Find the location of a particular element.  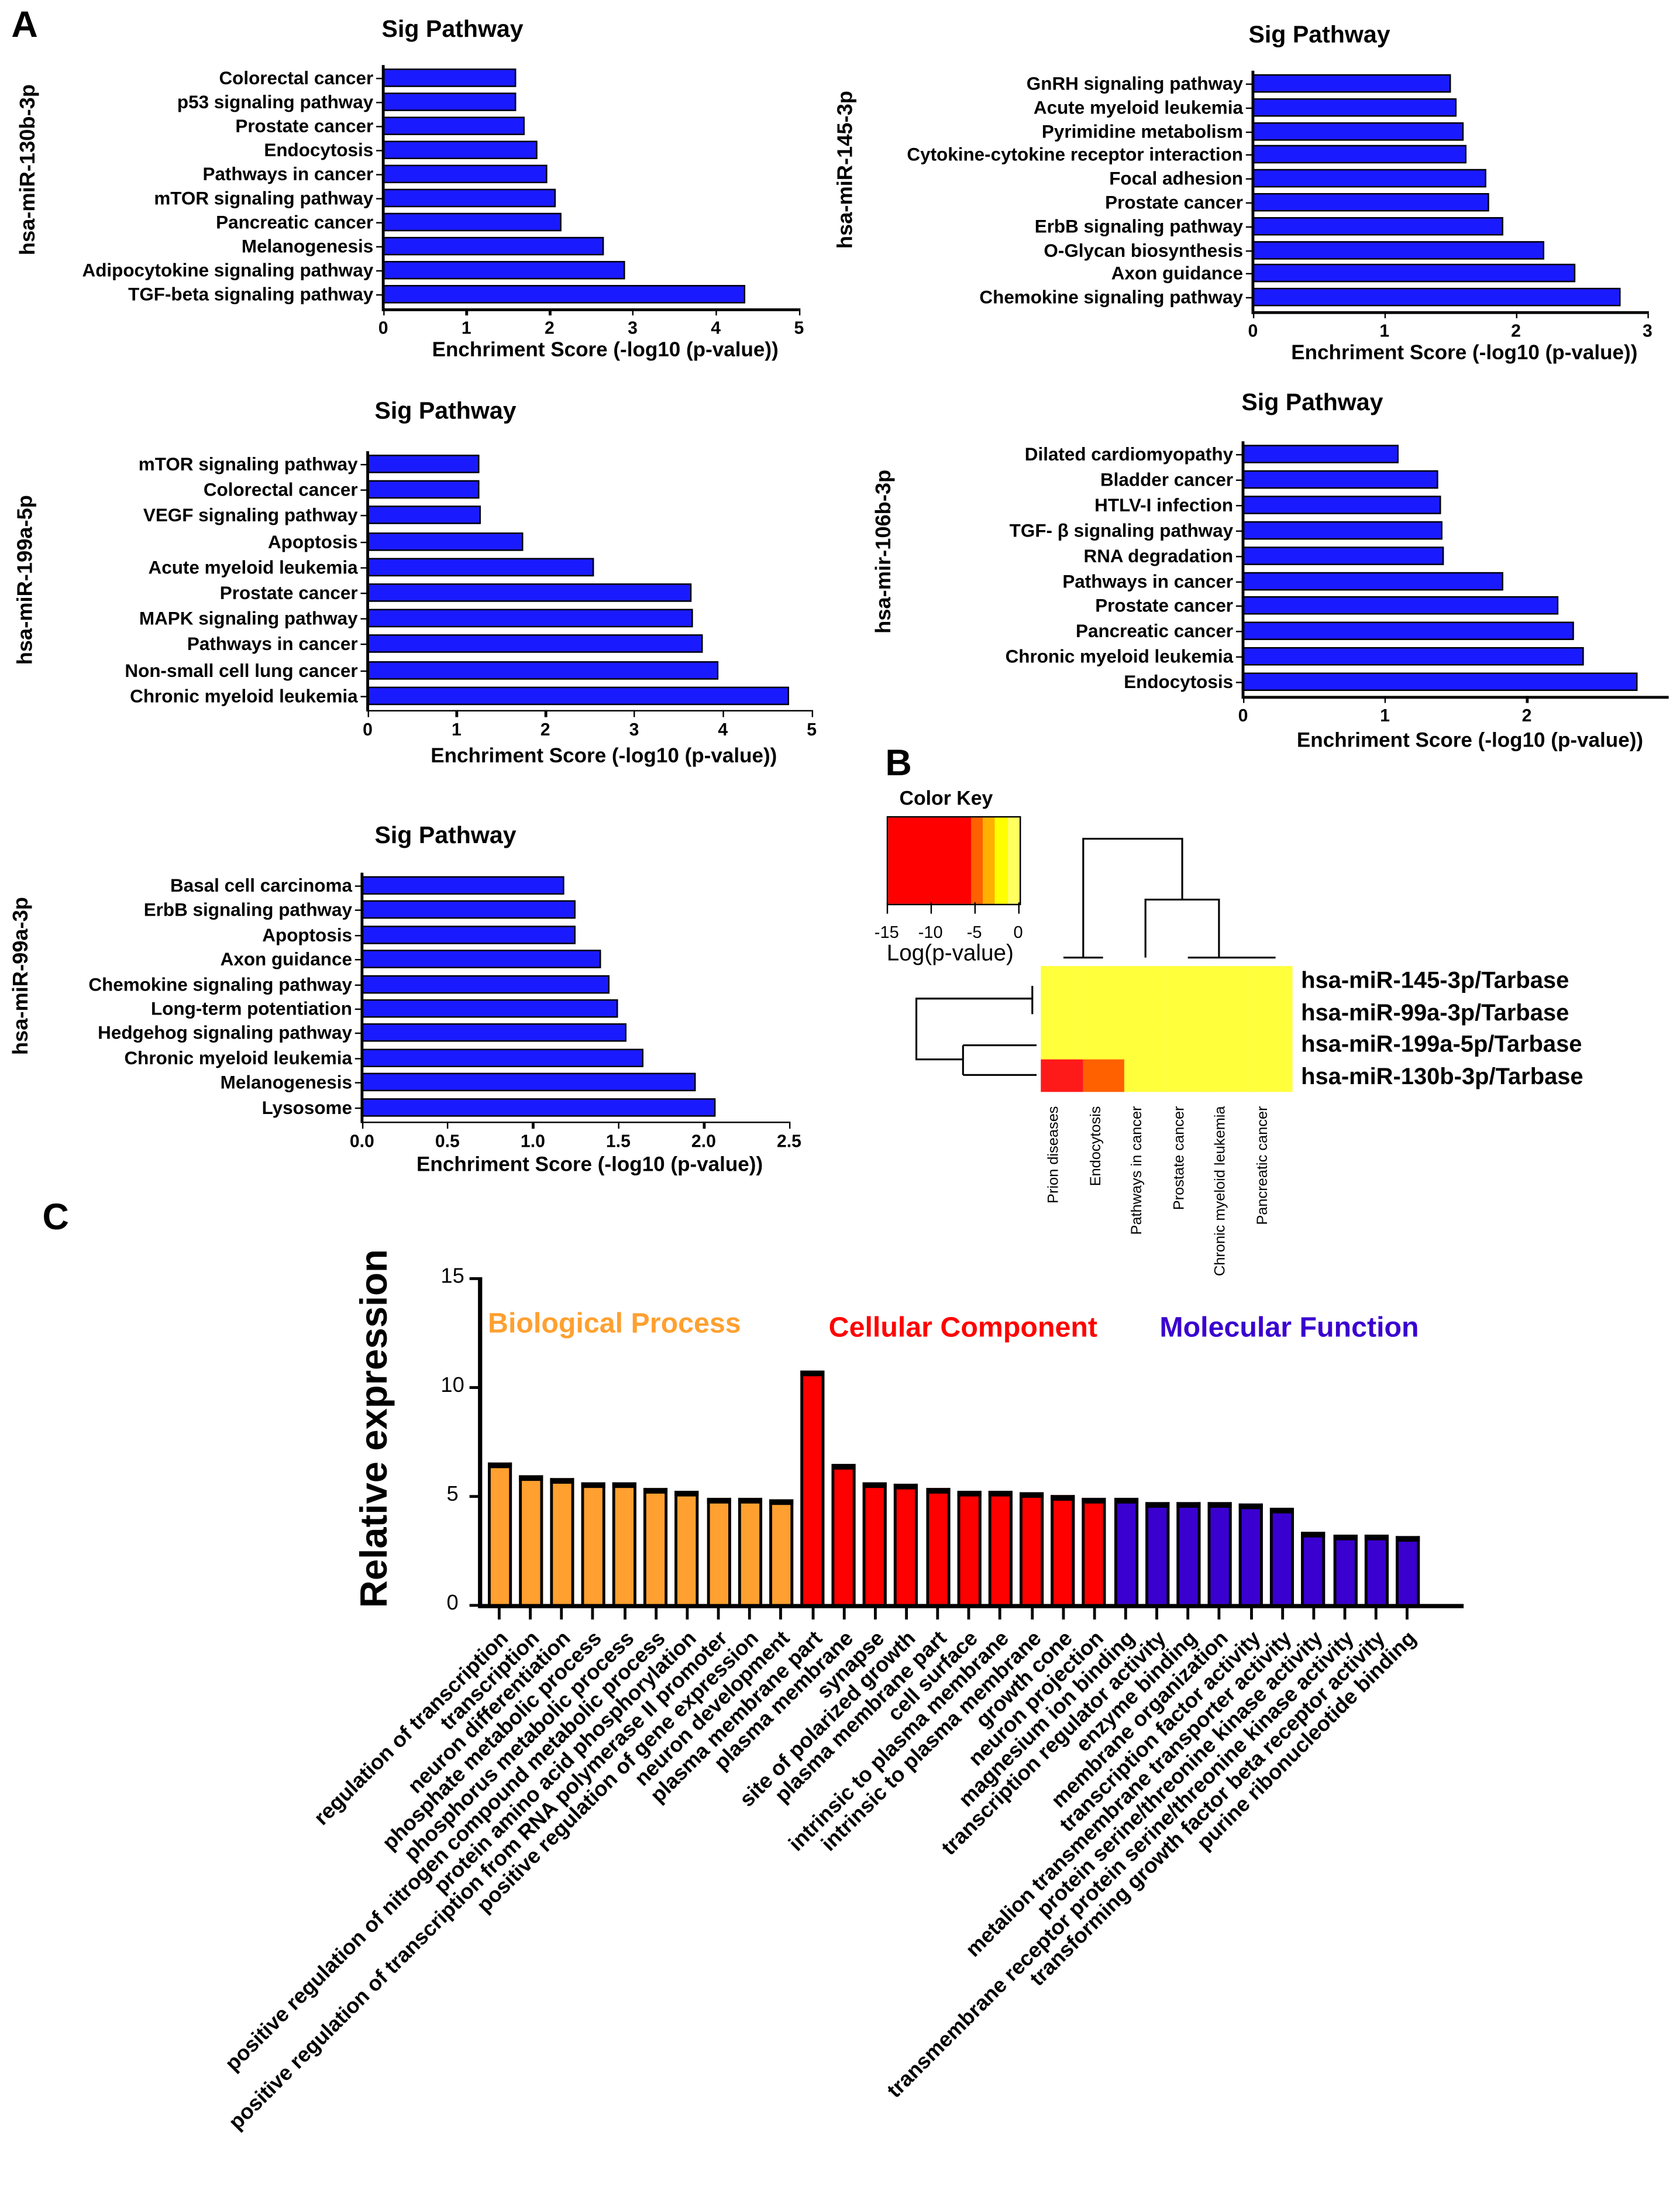

group-legend-label: Biological Process is located at coordinates (614, 1324).